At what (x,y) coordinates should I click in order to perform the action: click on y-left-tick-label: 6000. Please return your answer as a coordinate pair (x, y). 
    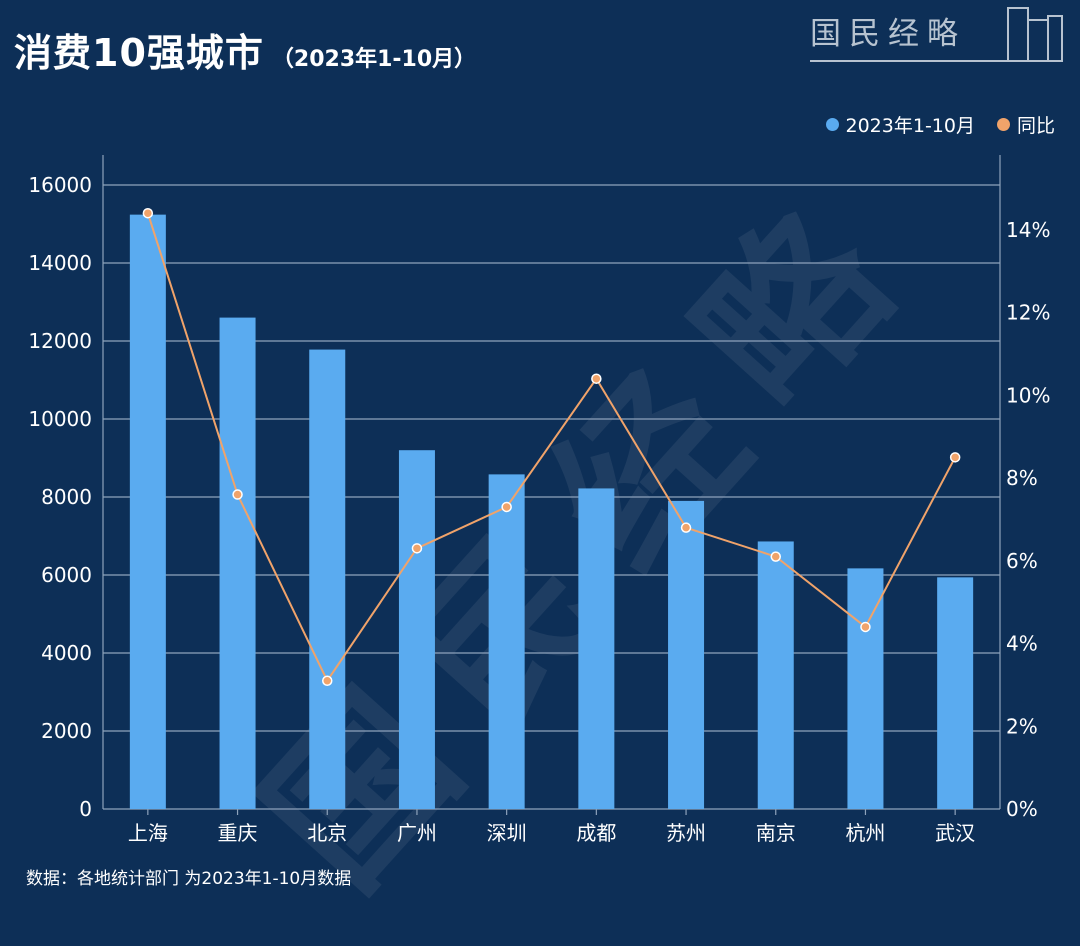
    Looking at the image, I should click on (66, 575).